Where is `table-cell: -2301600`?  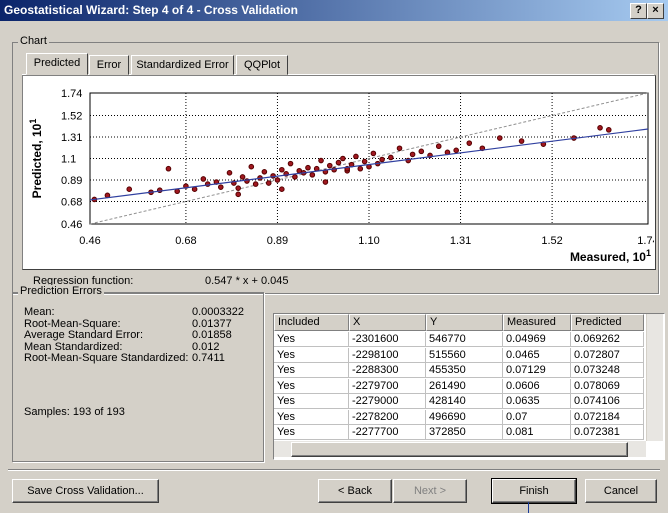 table-cell: -2301600 is located at coordinates (387, 339).